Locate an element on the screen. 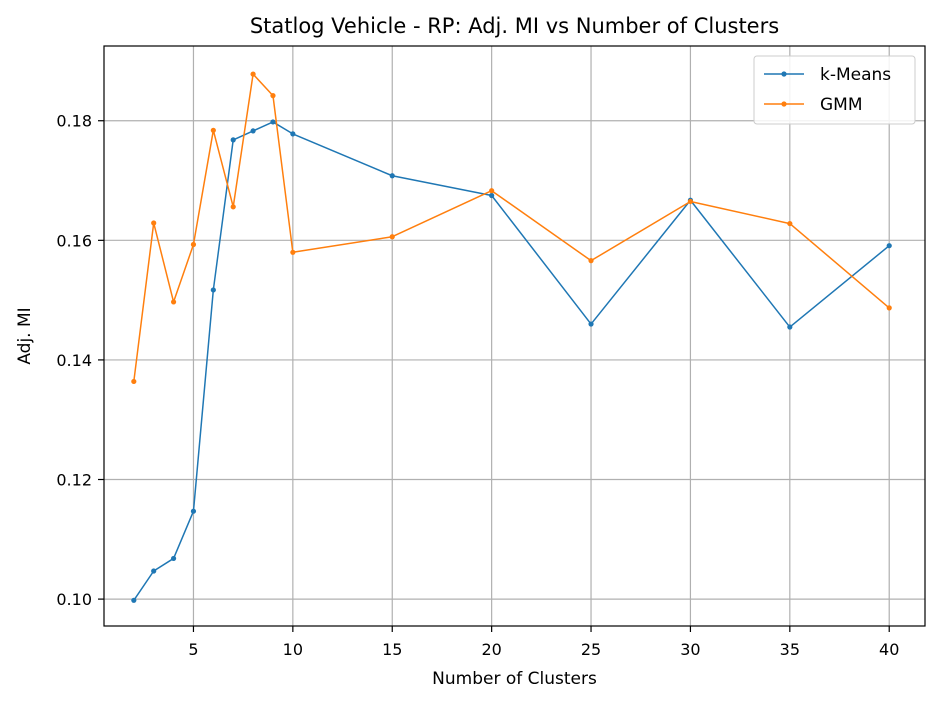 Image resolution: width=944 pixels, height=704 pixels. legend-box is located at coordinates (834, 90).